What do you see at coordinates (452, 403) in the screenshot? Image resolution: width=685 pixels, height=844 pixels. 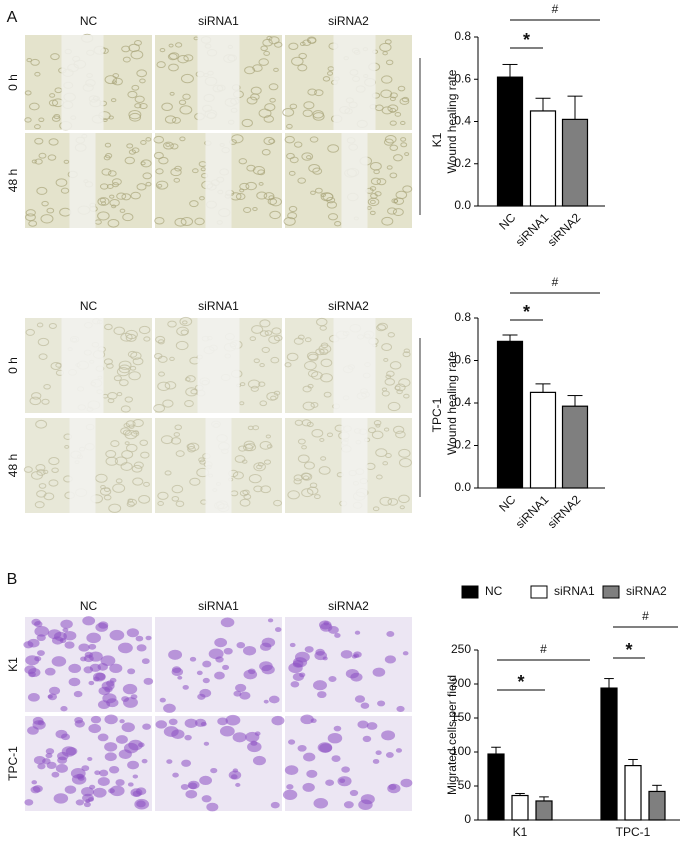 I see `y-axis-label: Wound healing rate` at bounding box center [452, 403].